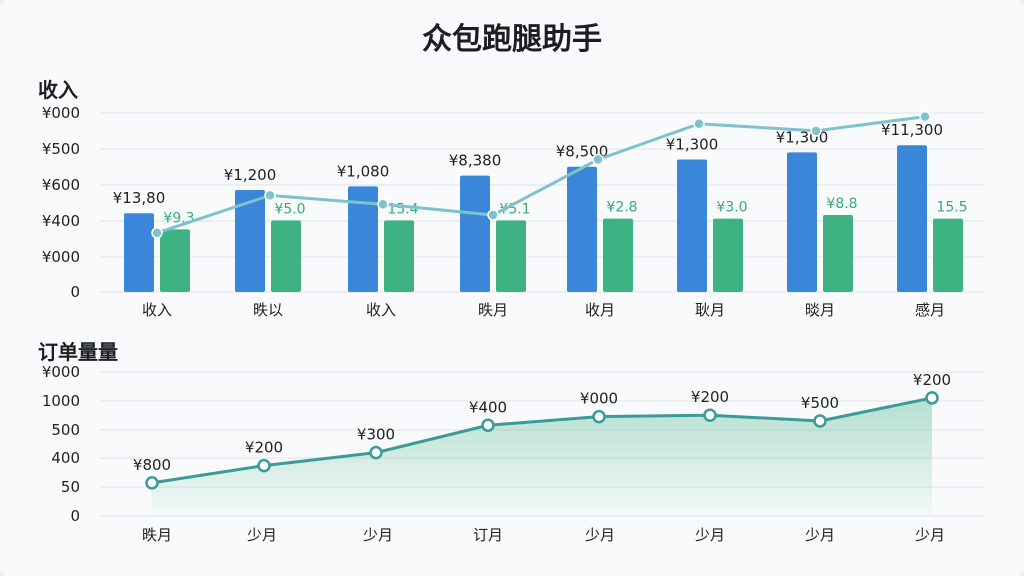  Describe the element at coordinates (363, 171) in the screenshot. I see `revenue-bar-label: ¥1,080` at that location.